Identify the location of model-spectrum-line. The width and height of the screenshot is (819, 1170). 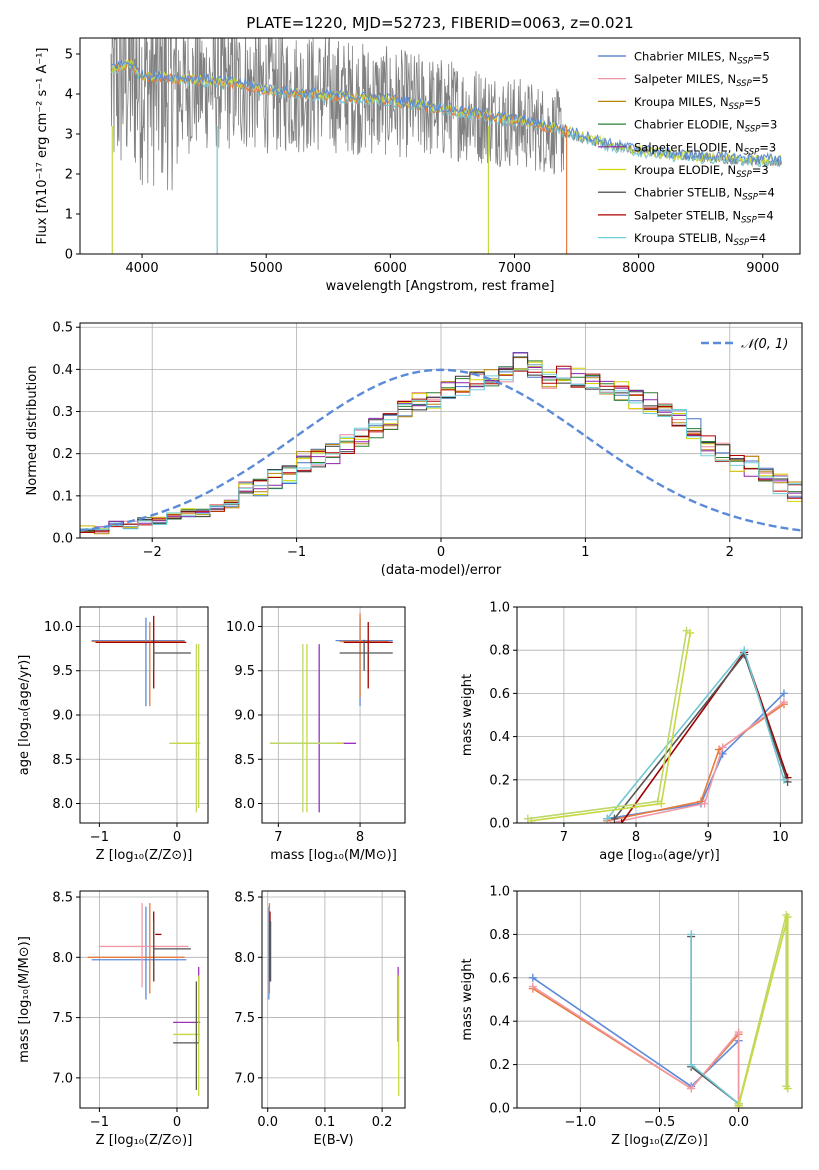
(446, 112).